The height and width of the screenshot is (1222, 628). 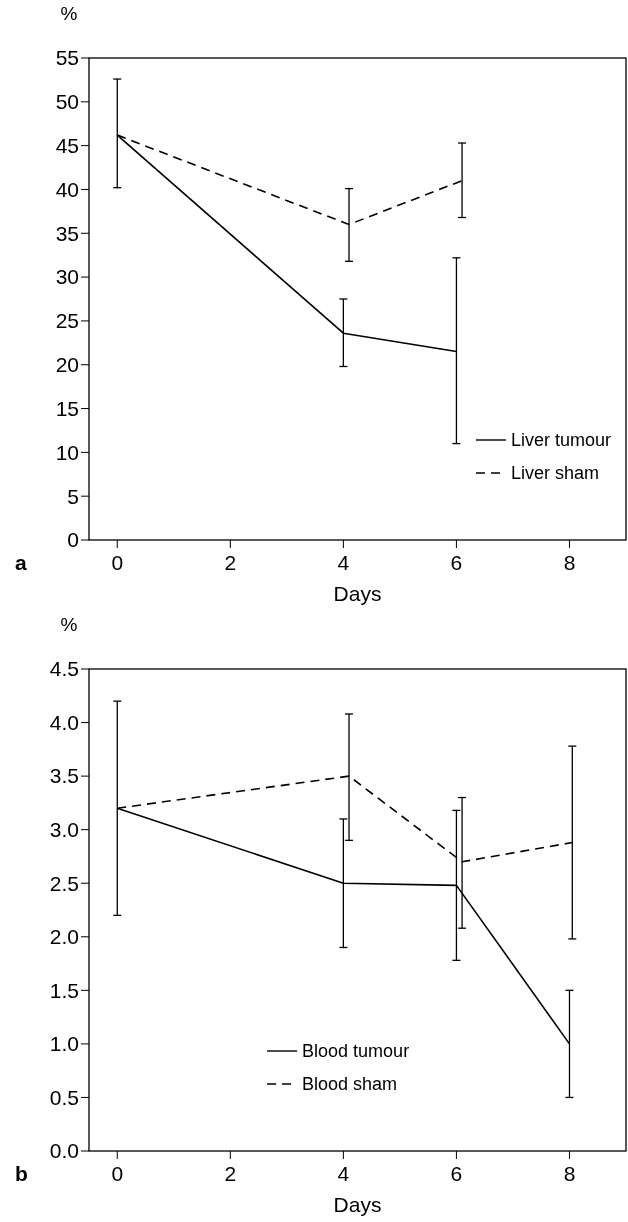 What do you see at coordinates (67, 145) in the screenshot?
I see `y-tick-label: 45` at bounding box center [67, 145].